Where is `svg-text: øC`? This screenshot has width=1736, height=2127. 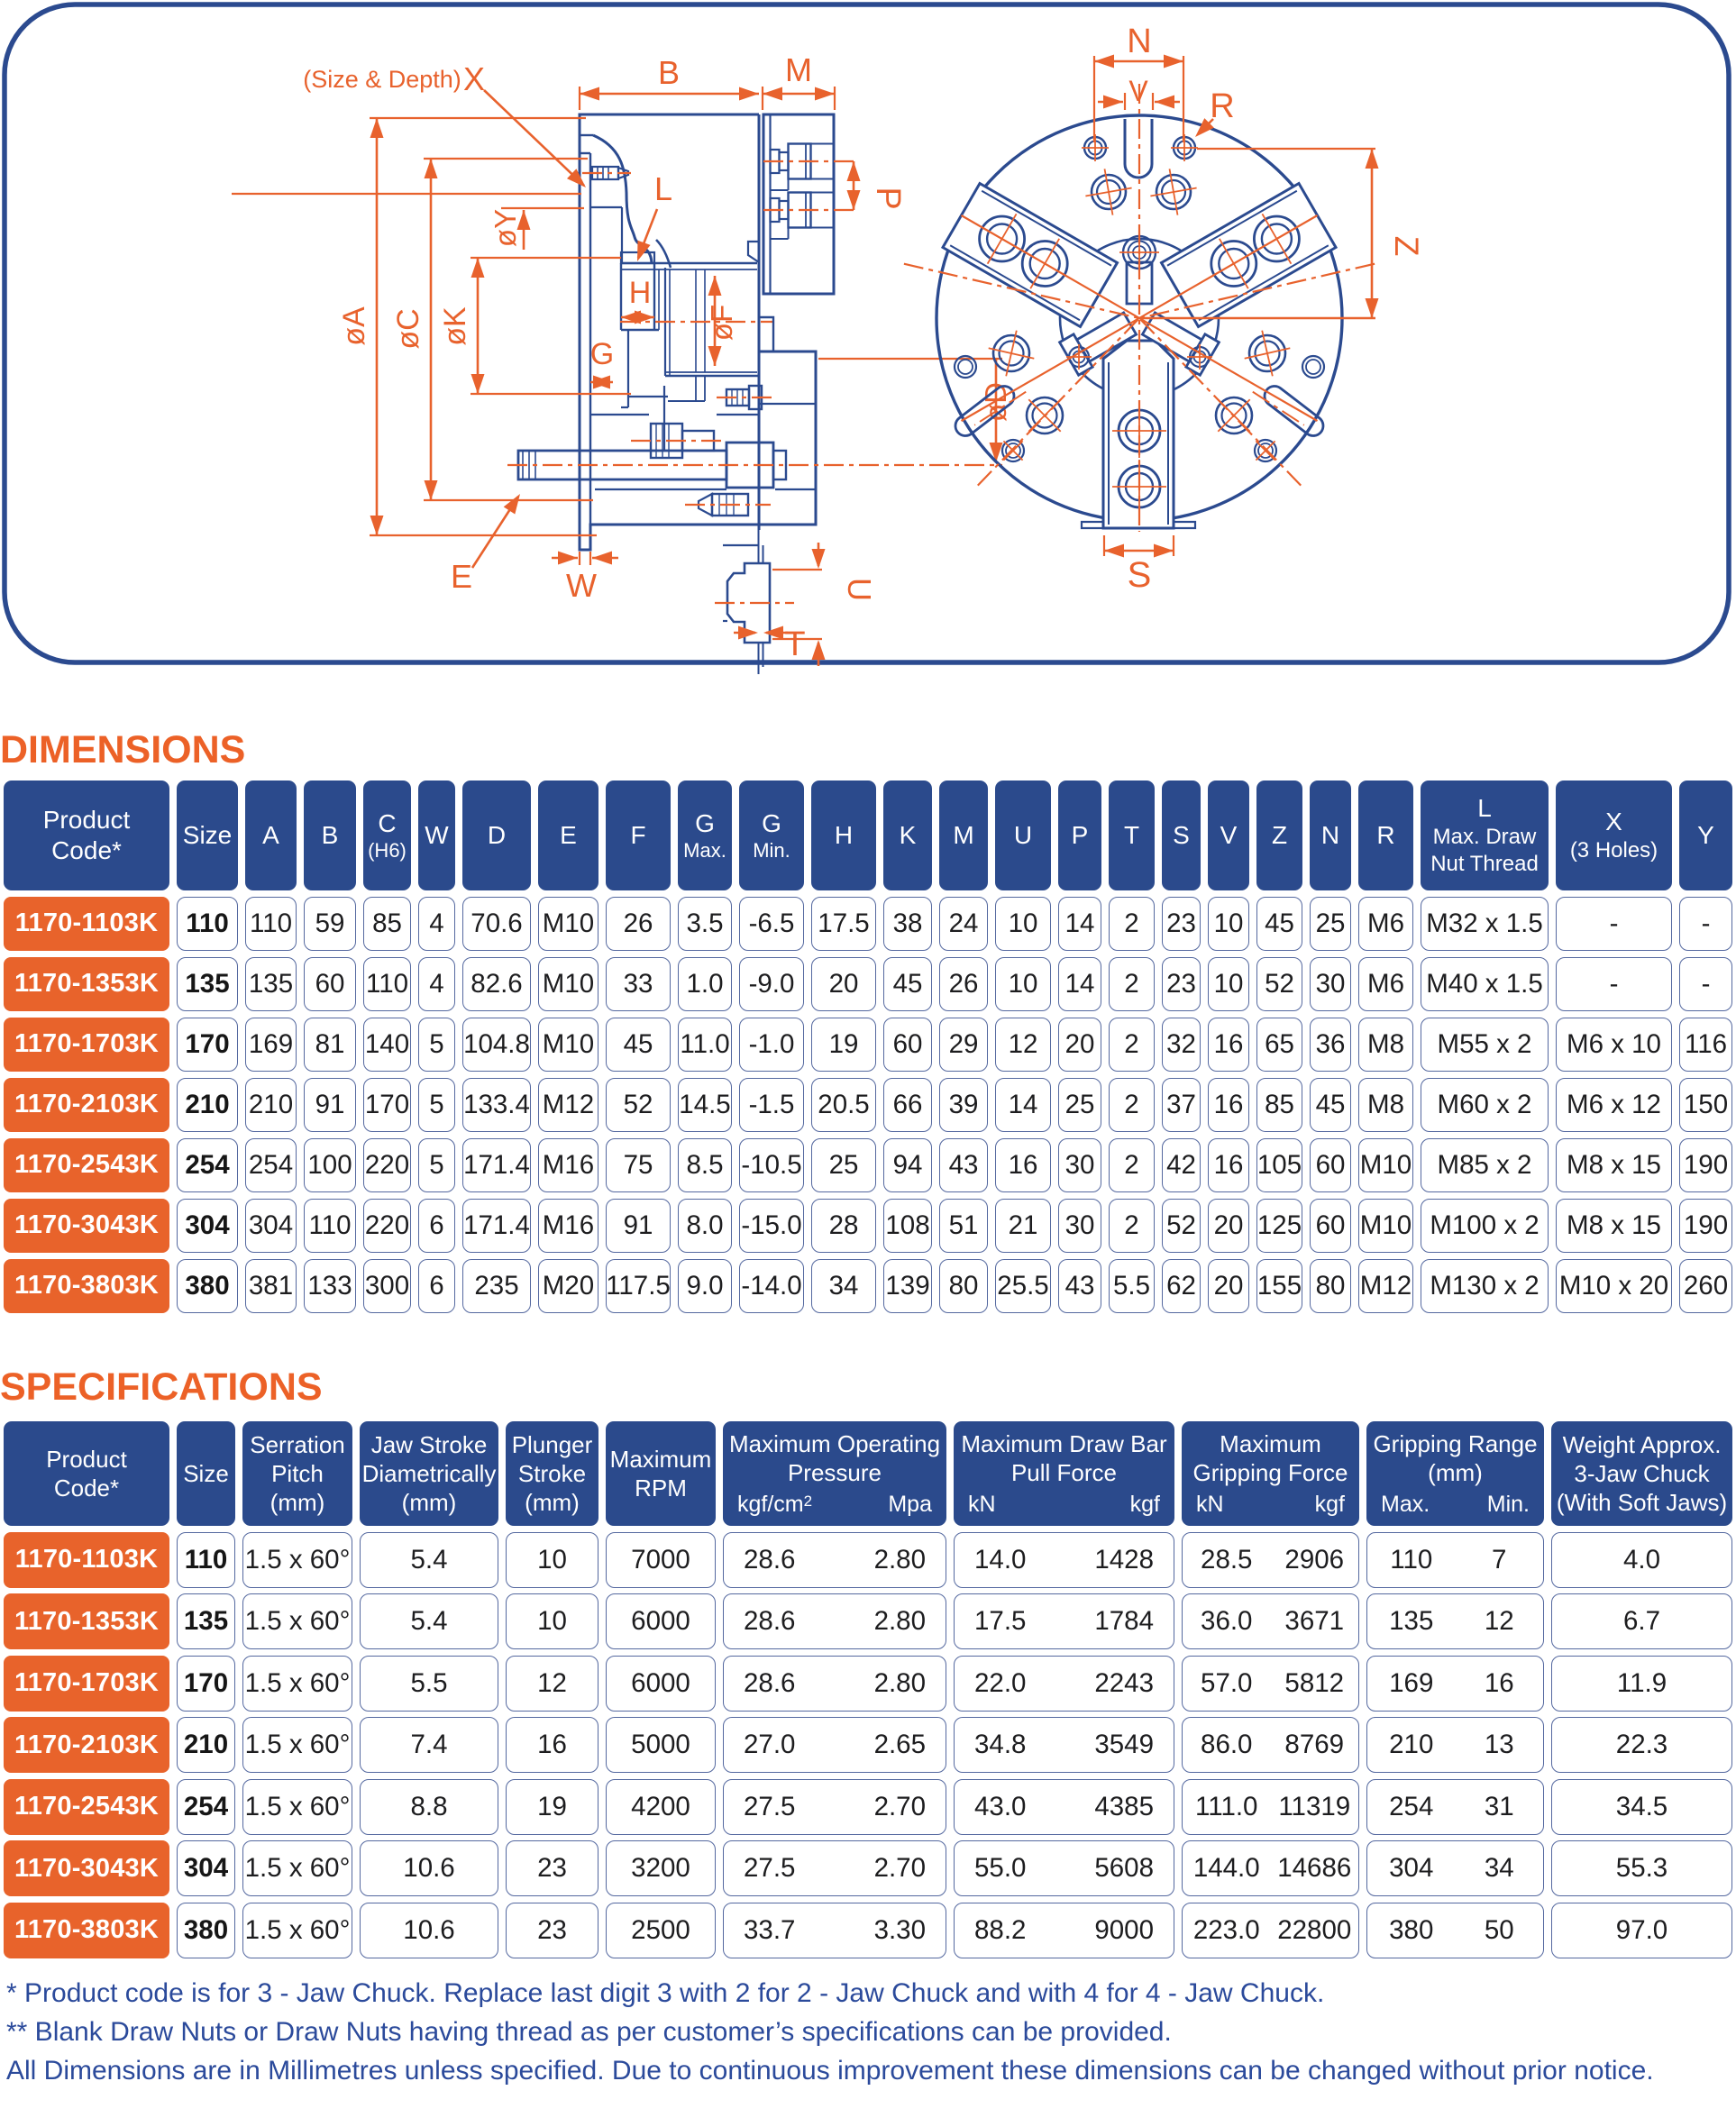
svg-text: øC is located at coordinates (408, 328).